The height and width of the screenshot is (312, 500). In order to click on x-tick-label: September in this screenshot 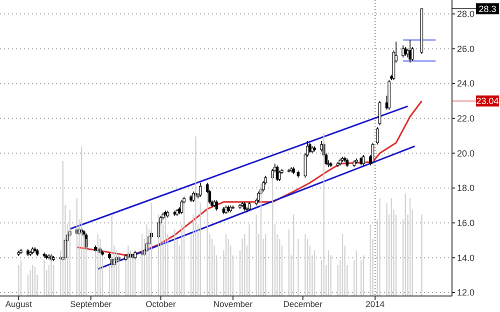, I will do `click(91, 304)`.